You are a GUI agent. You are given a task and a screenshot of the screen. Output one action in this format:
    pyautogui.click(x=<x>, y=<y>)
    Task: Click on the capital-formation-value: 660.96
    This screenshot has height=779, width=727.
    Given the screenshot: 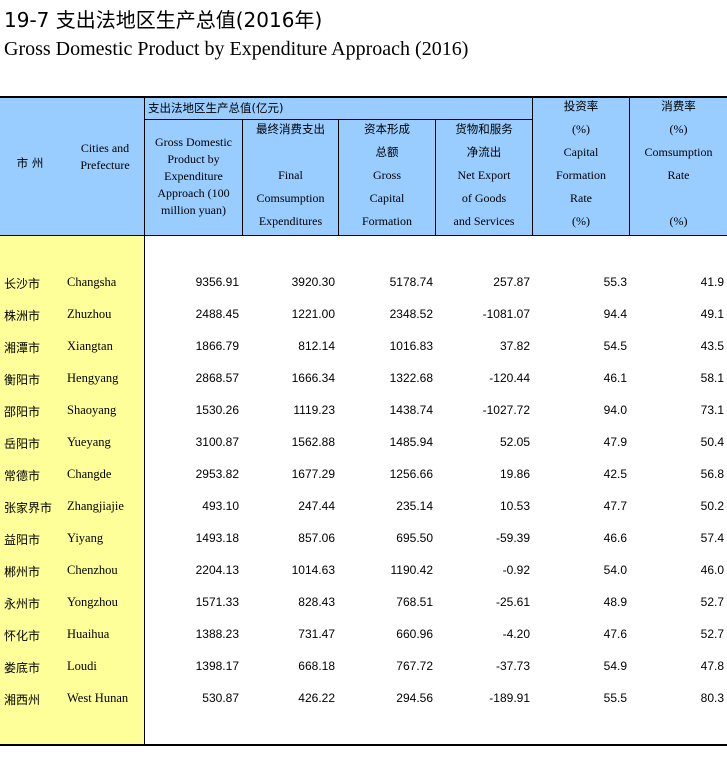 What is the action you would take?
    pyautogui.click(x=414, y=634)
    